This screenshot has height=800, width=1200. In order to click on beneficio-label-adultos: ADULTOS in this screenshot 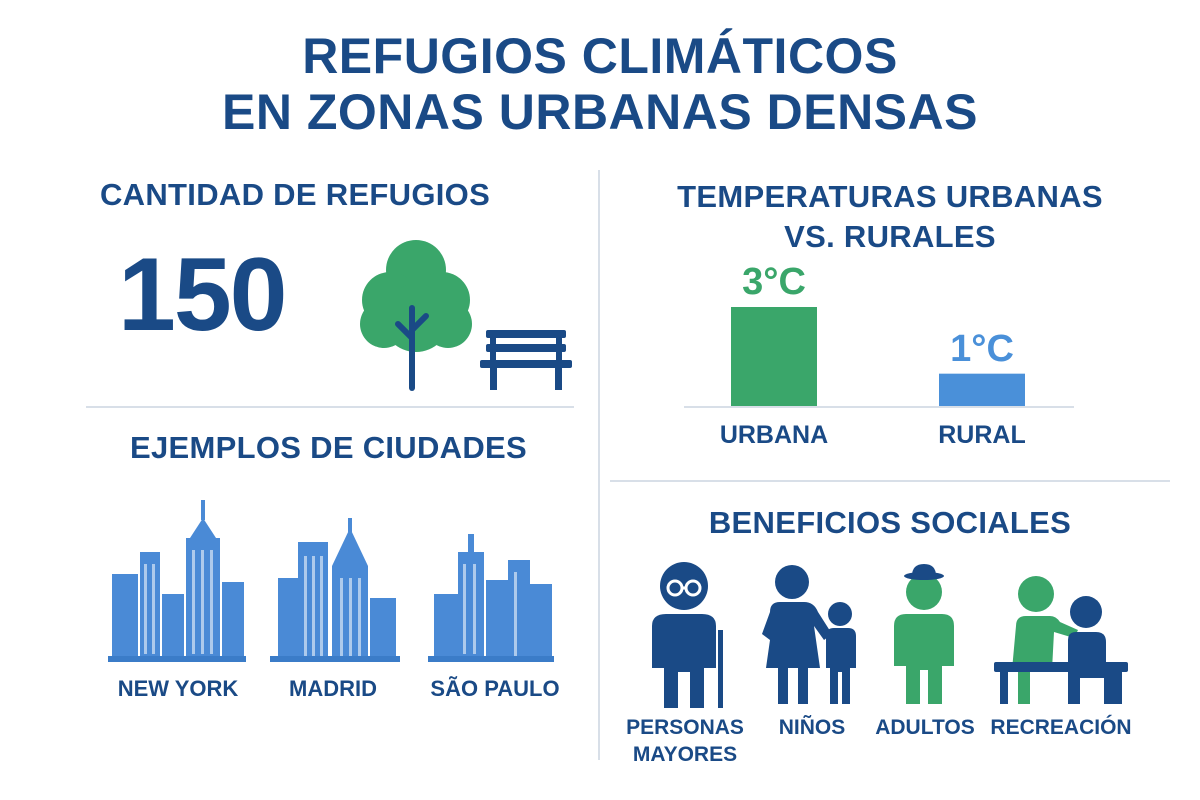, I will do `click(925, 727)`.